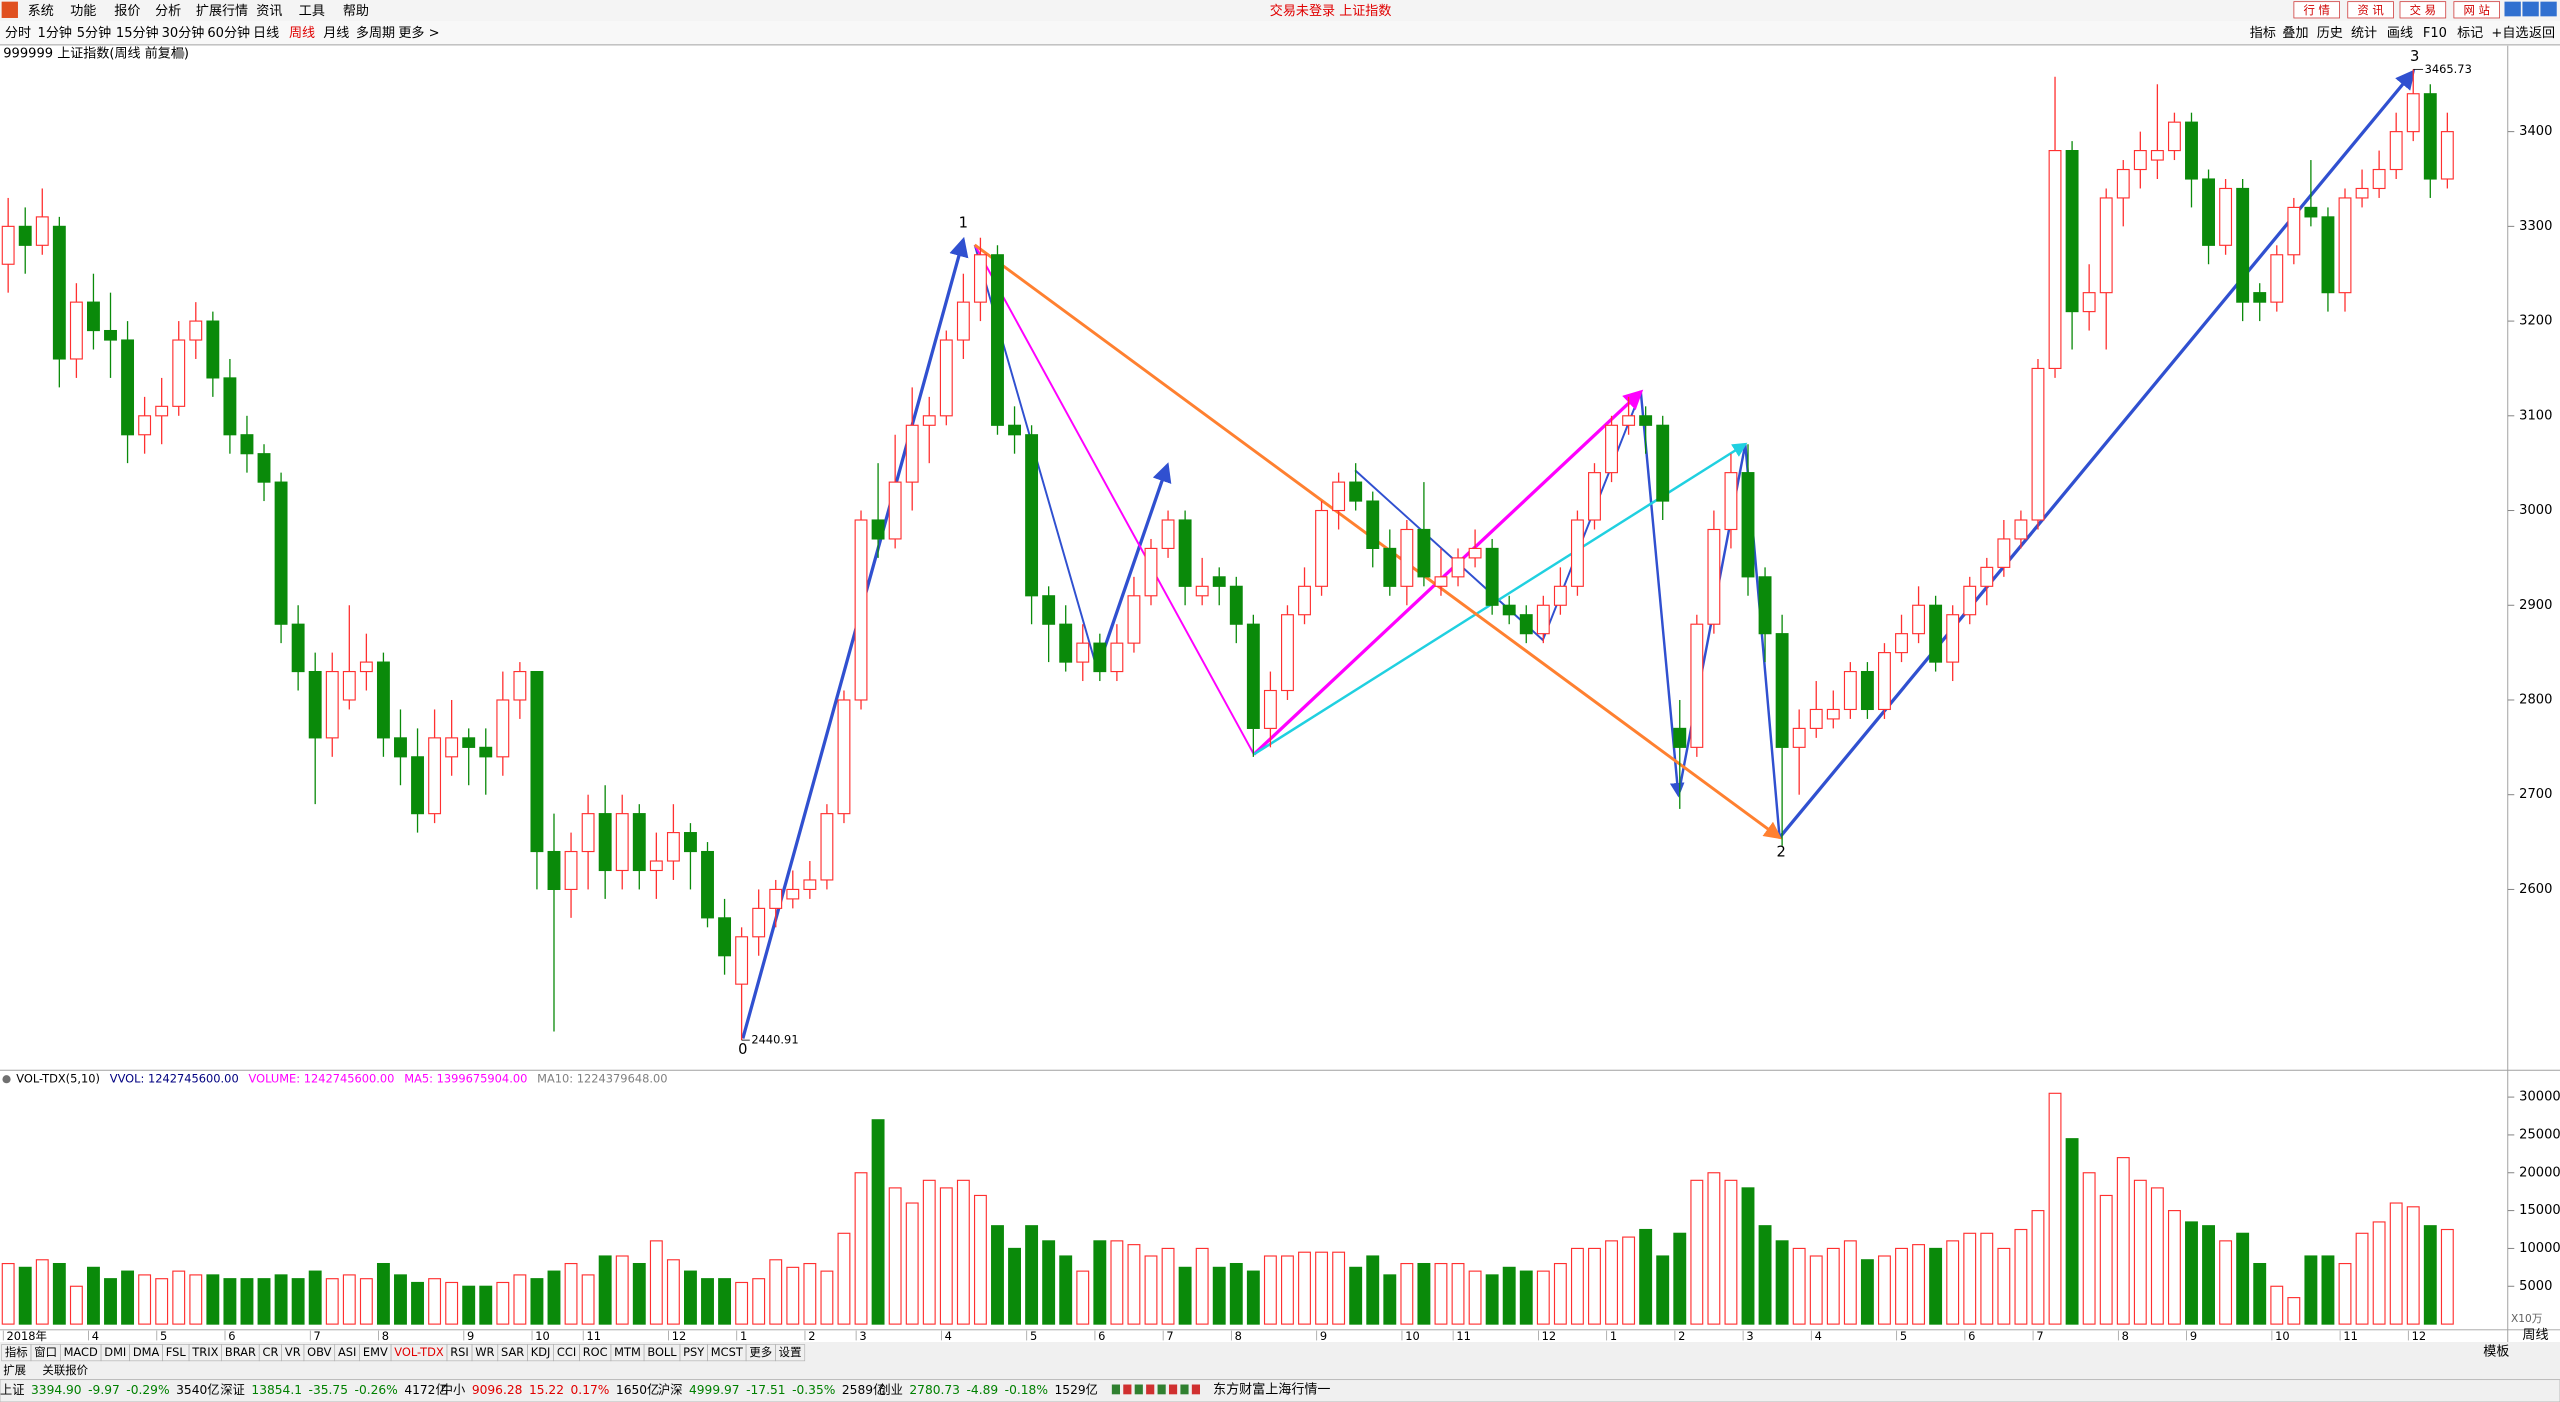 The image size is (2560, 1402). I want to click on period-button: 30分钟, so click(183, 33).